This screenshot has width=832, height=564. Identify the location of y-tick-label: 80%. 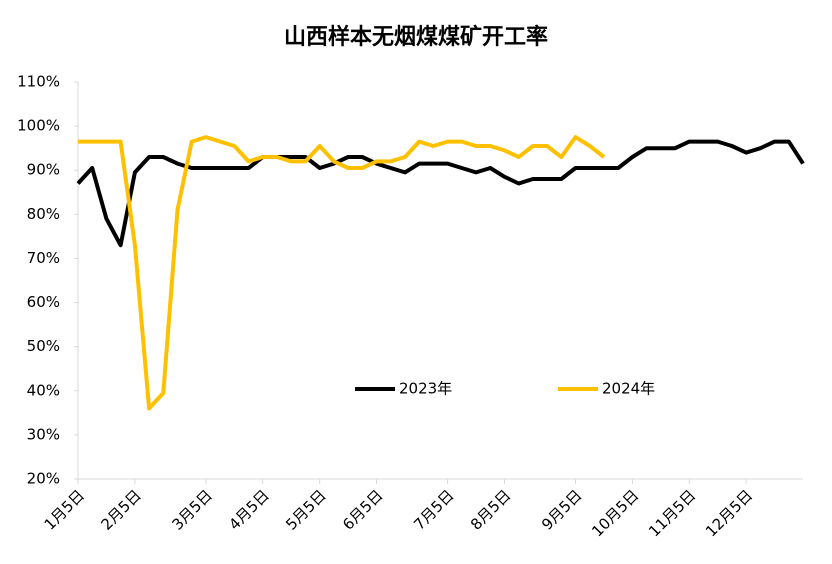
(43, 214).